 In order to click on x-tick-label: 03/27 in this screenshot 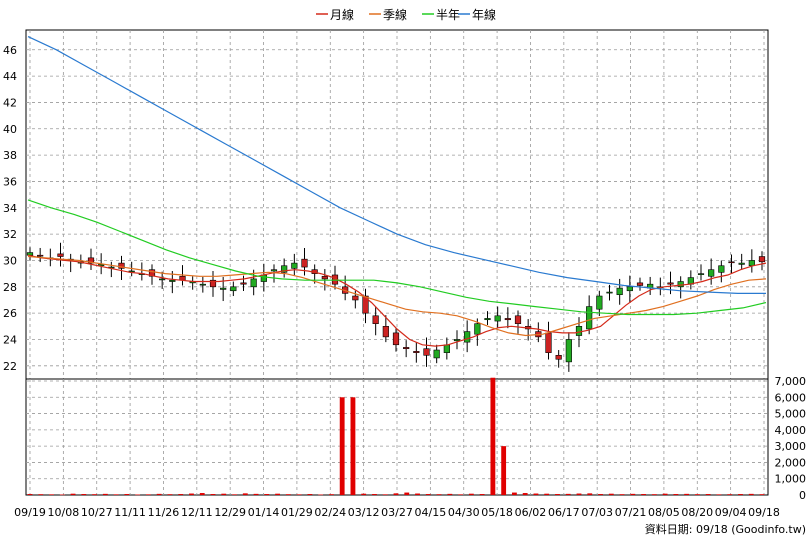, I will do `click(397, 512)`.